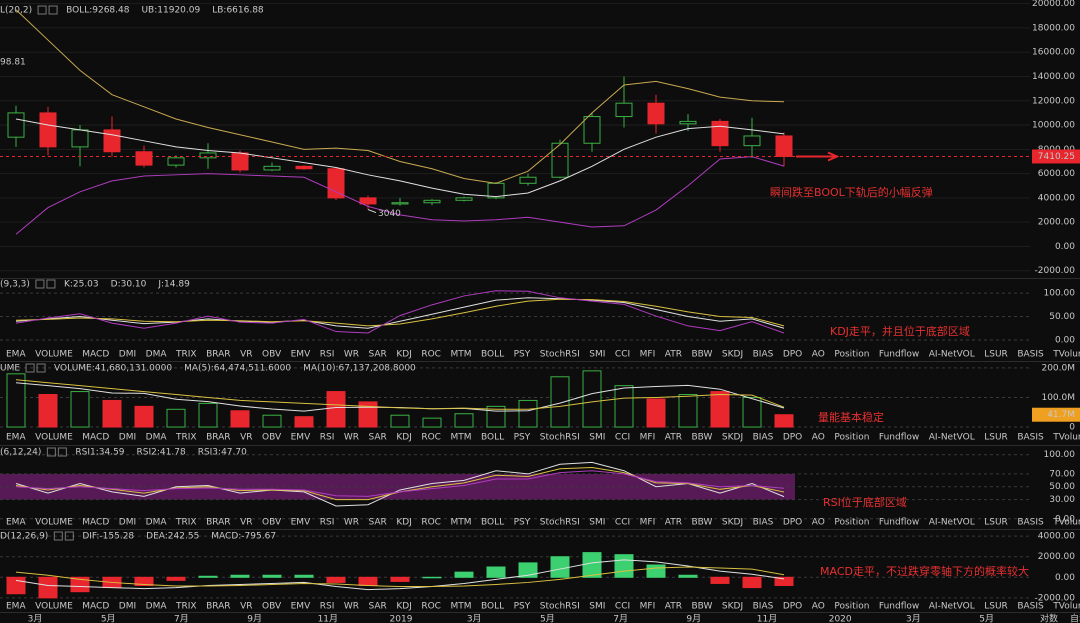  What do you see at coordinates (952, 438) in the screenshot?
I see `indicator-tab: AI-NetVOL` at bounding box center [952, 438].